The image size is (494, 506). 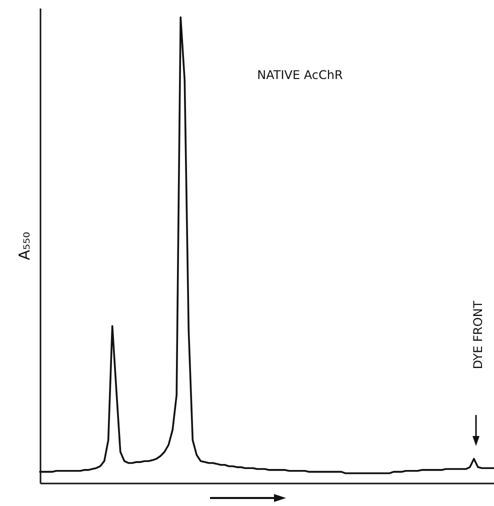 What do you see at coordinates (478, 335) in the screenshot?
I see `annotation: DYE FRONT` at bounding box center [478, 335].